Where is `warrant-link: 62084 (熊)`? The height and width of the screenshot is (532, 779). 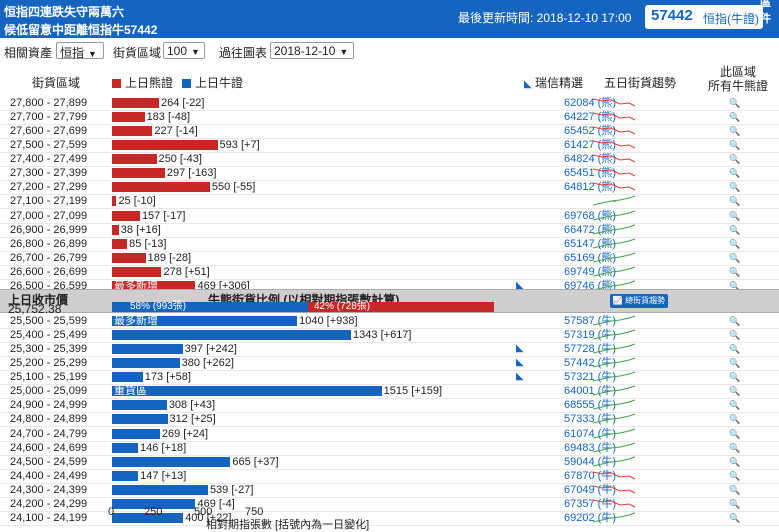 warrant-link: 62084 (熊) is located at coordinates (590, 103).